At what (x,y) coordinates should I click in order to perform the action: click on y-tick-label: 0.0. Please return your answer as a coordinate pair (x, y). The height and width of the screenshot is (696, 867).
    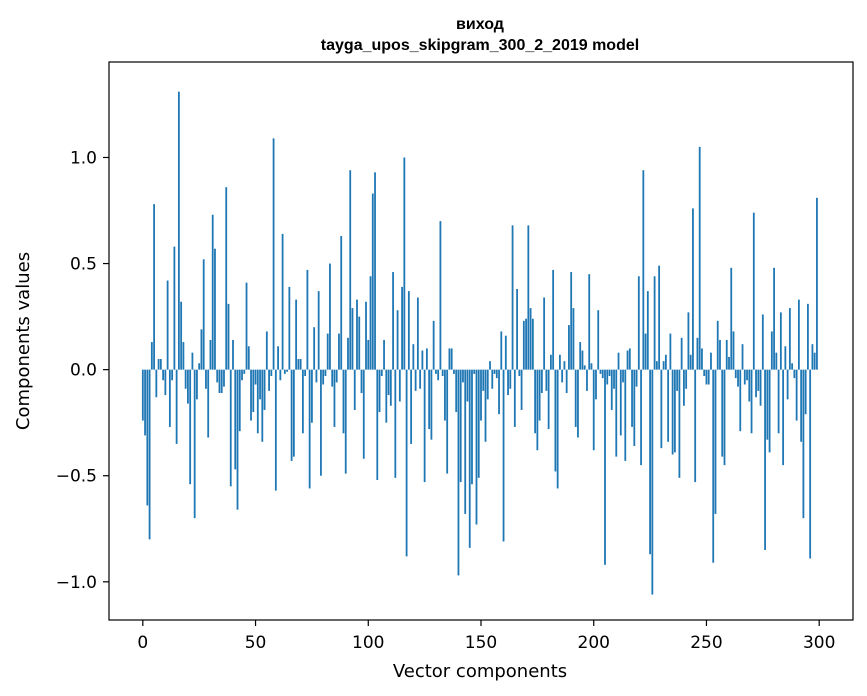
    Looking at the image, I should click on (83, 371).